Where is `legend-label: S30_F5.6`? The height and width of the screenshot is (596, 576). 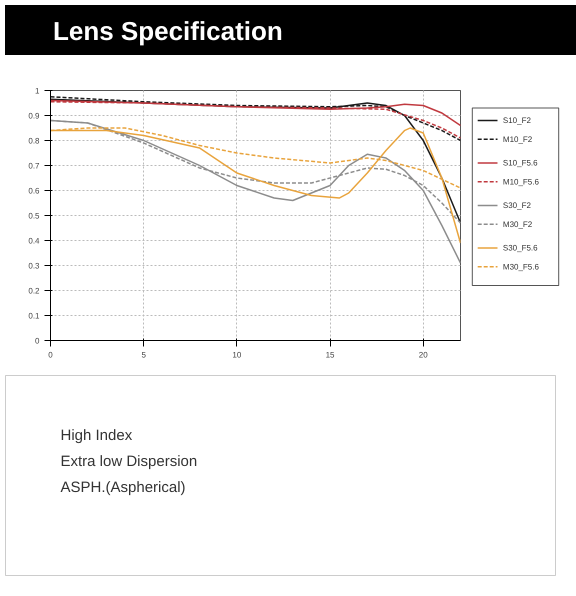
legend-label: S30_F5.6 is located at coordinates (520, 248).